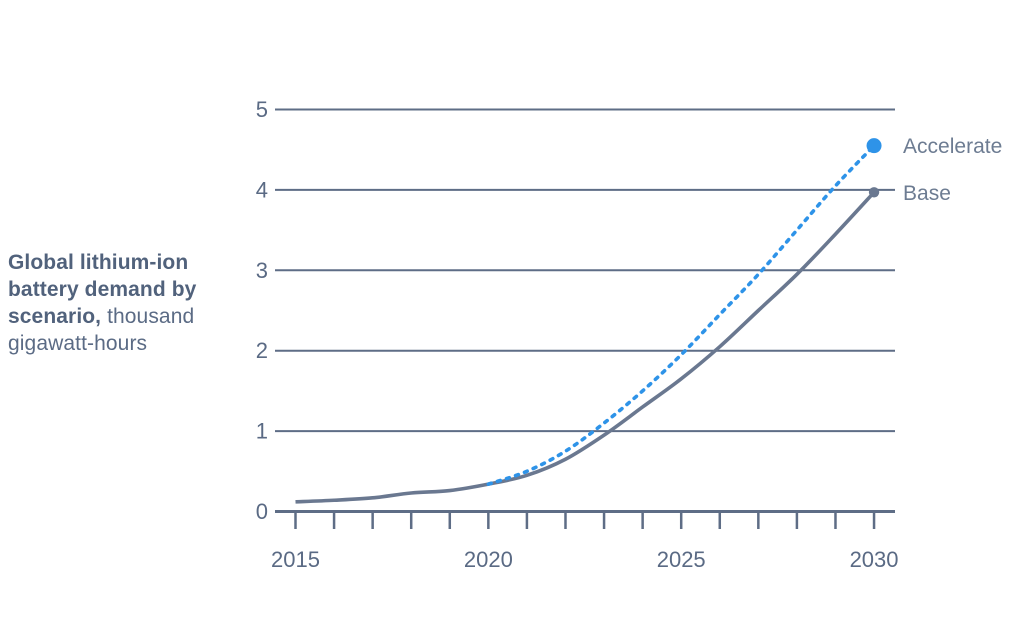  What do you see at coordinates (101, 330) in the screenshot?
I see `chart-title-regular: thousand gigawatt-hours` at bounding box center [101, 330].